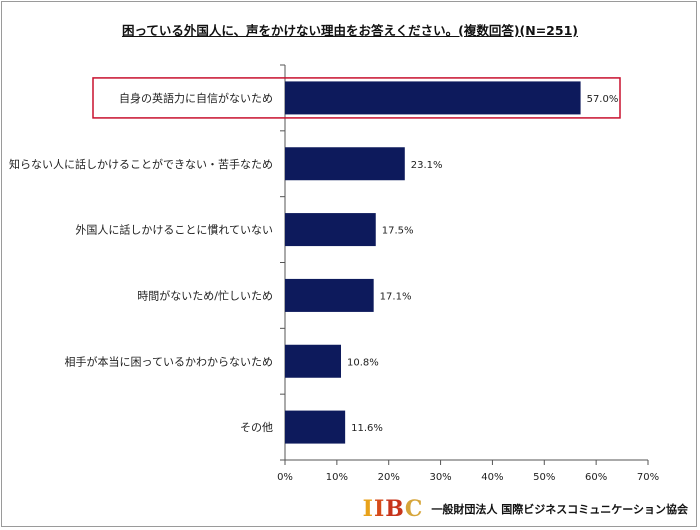 This screenshot has width=700, height=530. Describe the element at coordinates (427, 165) in the screenshot. I see `value-label: 23.1%` at that location.